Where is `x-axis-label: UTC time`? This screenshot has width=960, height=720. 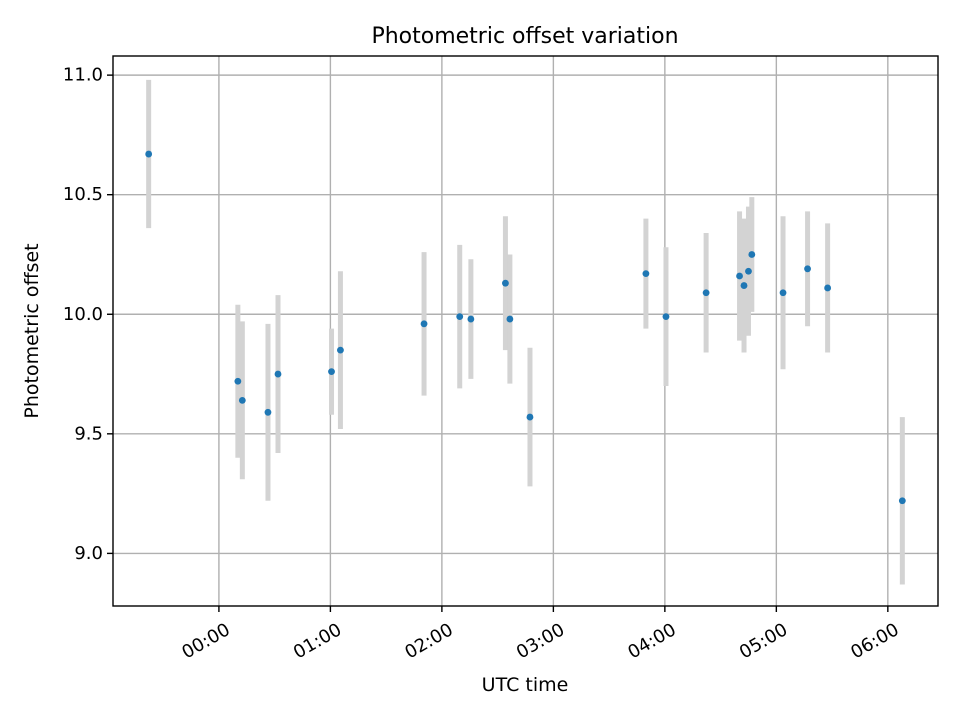
x-axis-label: UTC time is located at coordinates (525, 685).